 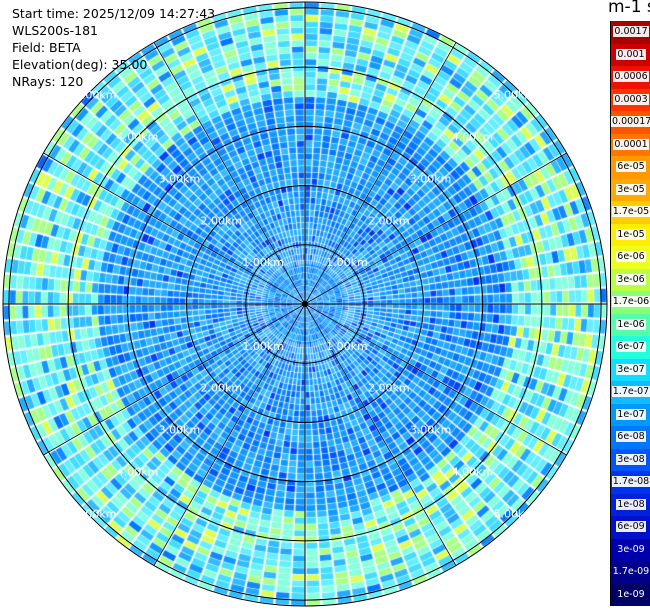 I want to click on colorbar-cell: 1.7e-06, so click(x=630, y=302).